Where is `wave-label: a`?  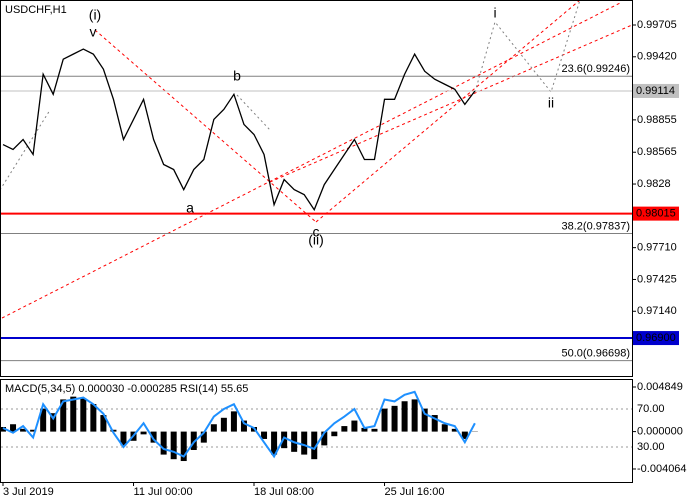
wave-label: a is located at coordinates (190, 208).